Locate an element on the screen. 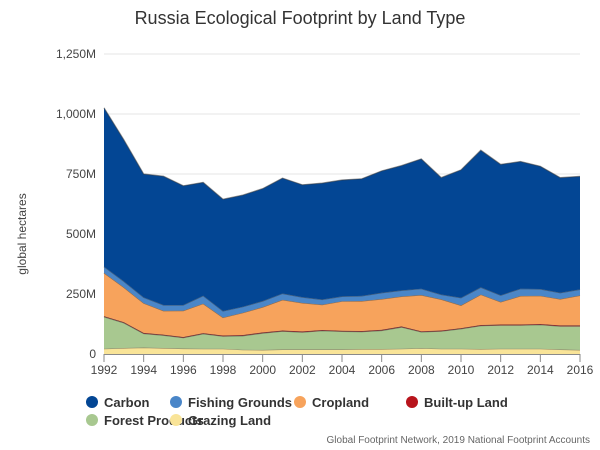 The image size is (600, 450). legend-item-cropland: Cropland is located at coordinates (331, 402).